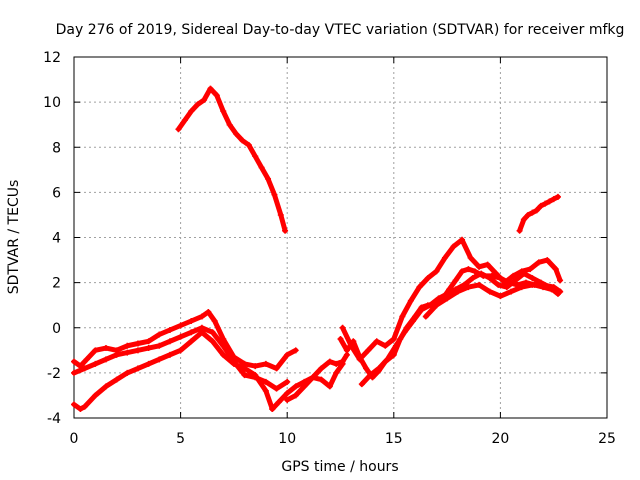 The height and width of the screenshot is (480, 640). I want to click on y-tick-label: -2, so click(54, 374).